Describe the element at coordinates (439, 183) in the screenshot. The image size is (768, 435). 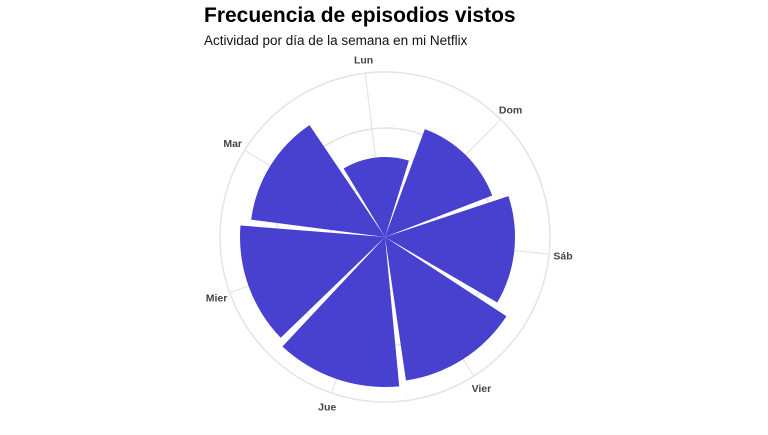
I see `bar-Dom` at that location.